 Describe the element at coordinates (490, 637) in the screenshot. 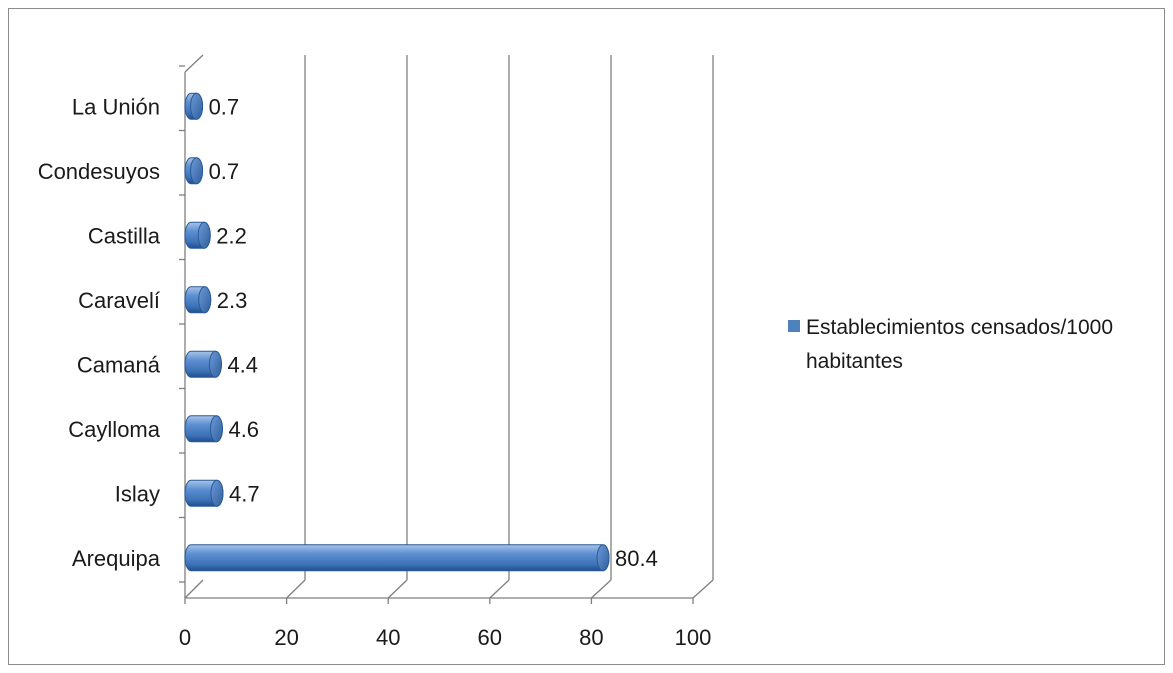

I see `x-tick-label: 60` at that location.